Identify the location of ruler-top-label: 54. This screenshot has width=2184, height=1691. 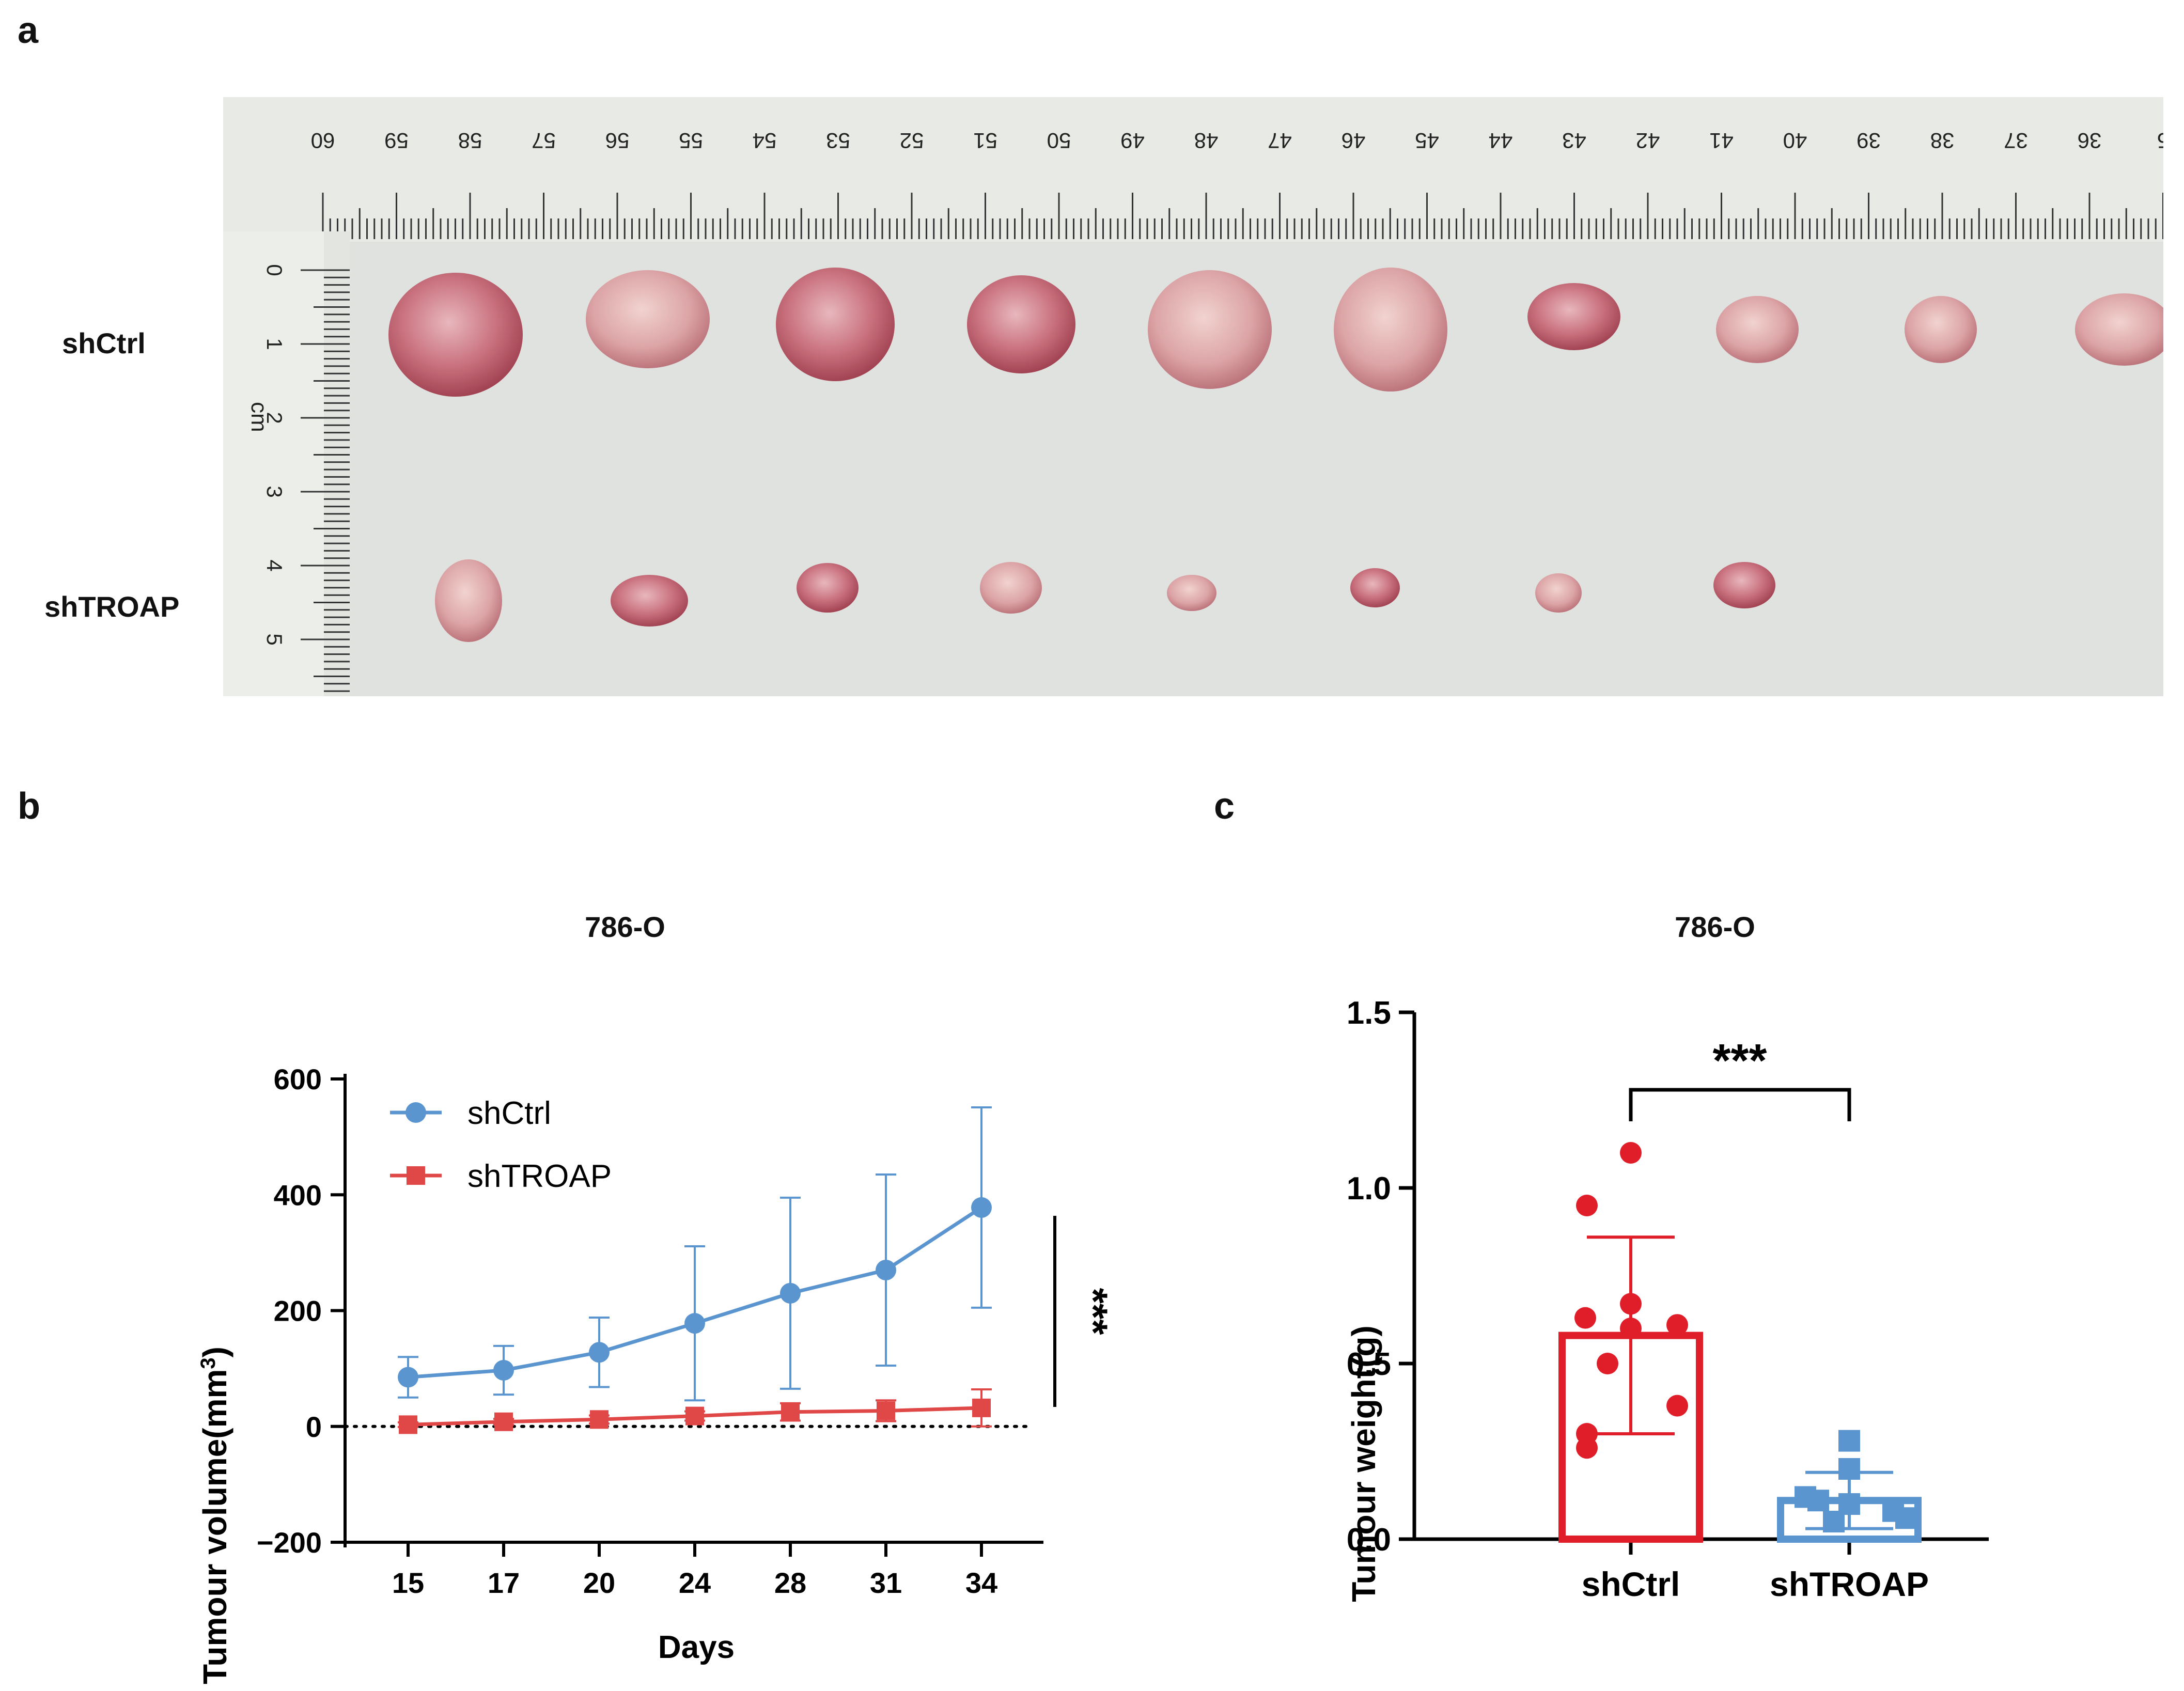
(765, 141).